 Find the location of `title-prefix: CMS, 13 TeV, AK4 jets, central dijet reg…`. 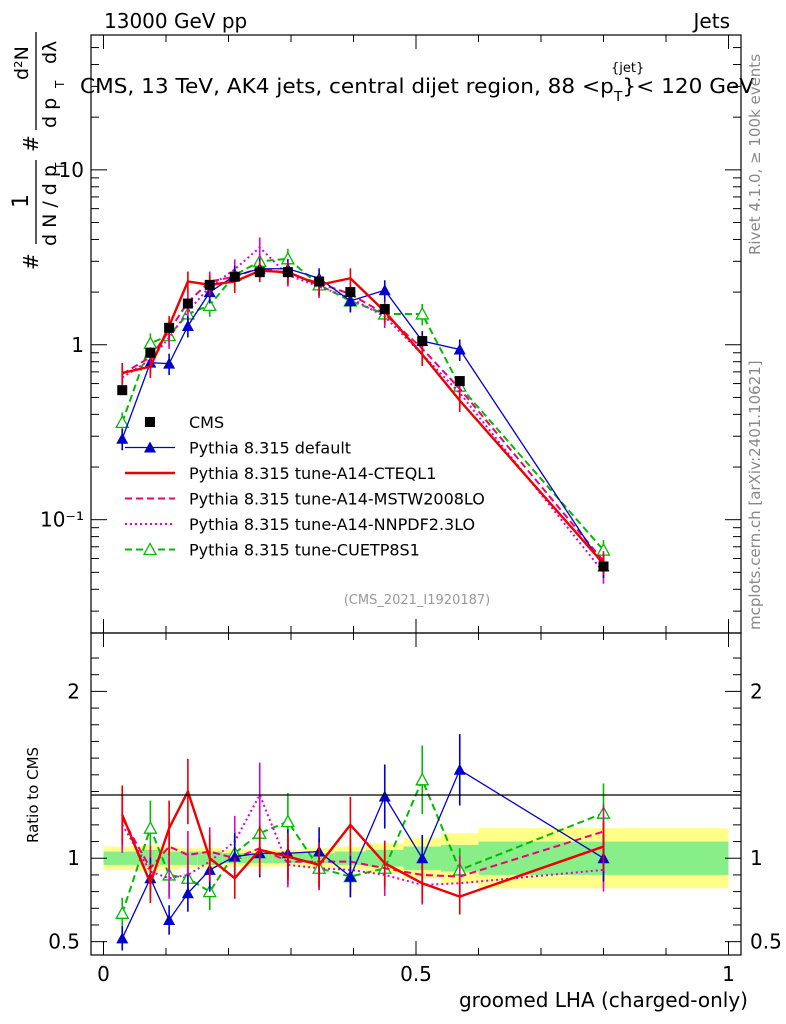

title-prefix: CMS, 13 TeV, AK4 jets, central dijet reg… is located at coordinates (347, 86).